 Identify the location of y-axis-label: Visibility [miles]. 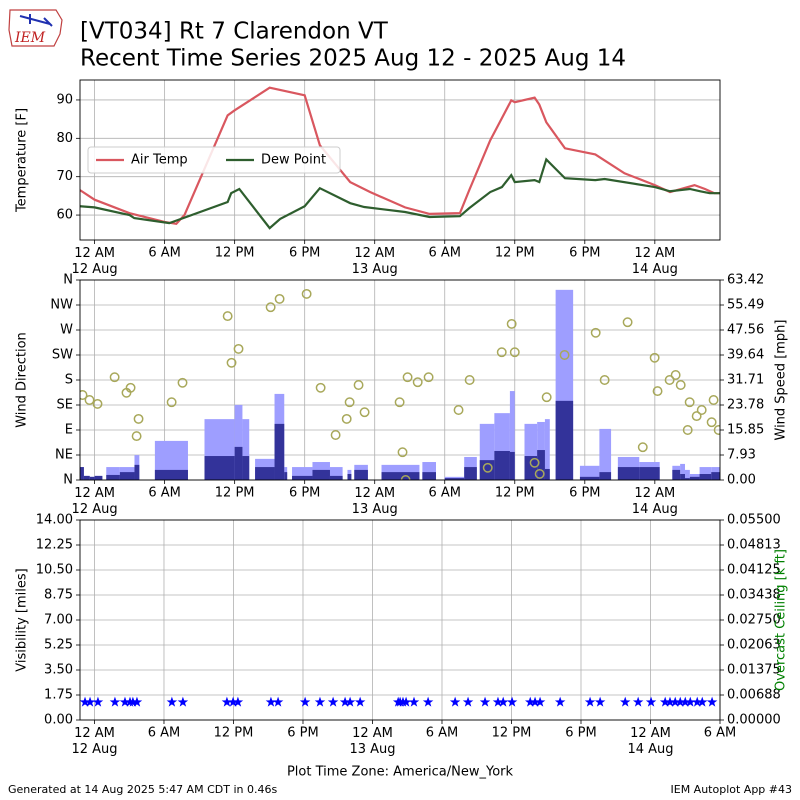
(22, 619).